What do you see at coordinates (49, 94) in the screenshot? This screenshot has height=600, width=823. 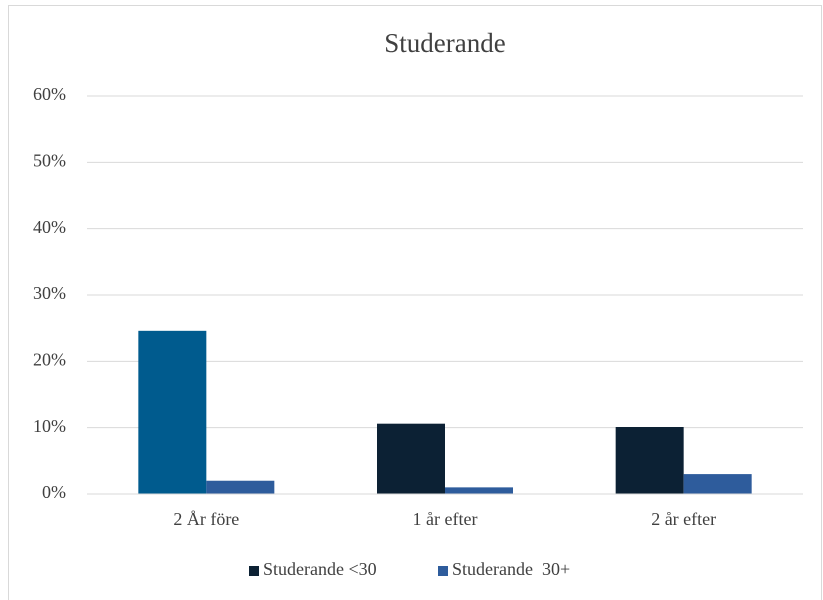 I see `y-tick-label: 60%` at bounding box center [49, 94].